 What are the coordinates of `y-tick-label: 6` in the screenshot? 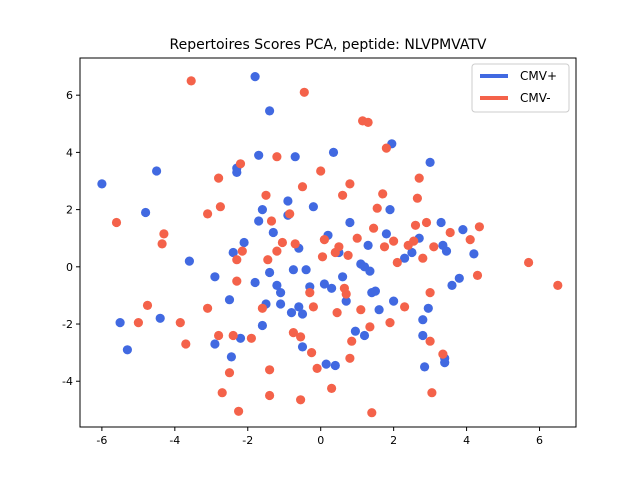 It's located at (69, 95).